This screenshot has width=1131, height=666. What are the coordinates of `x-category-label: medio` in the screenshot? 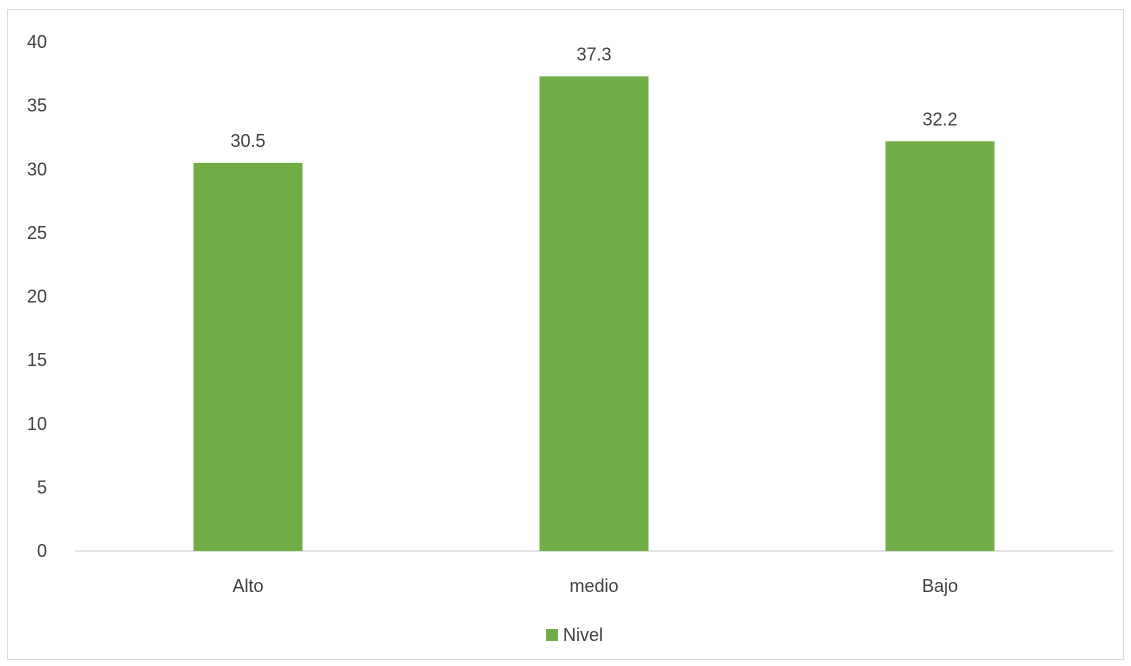 It's located at (593, 586).